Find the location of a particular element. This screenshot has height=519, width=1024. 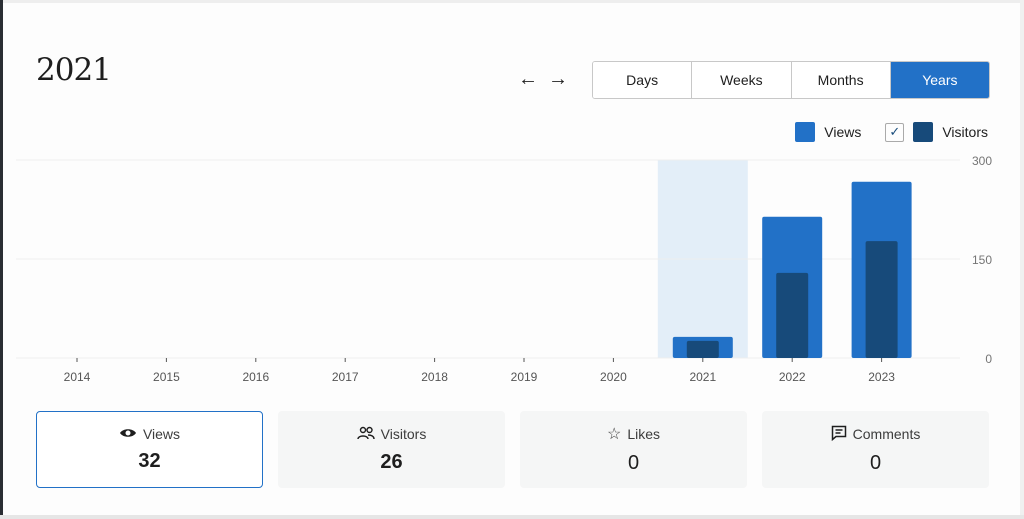

visitors-swatch is located at coordinates (923, 132).